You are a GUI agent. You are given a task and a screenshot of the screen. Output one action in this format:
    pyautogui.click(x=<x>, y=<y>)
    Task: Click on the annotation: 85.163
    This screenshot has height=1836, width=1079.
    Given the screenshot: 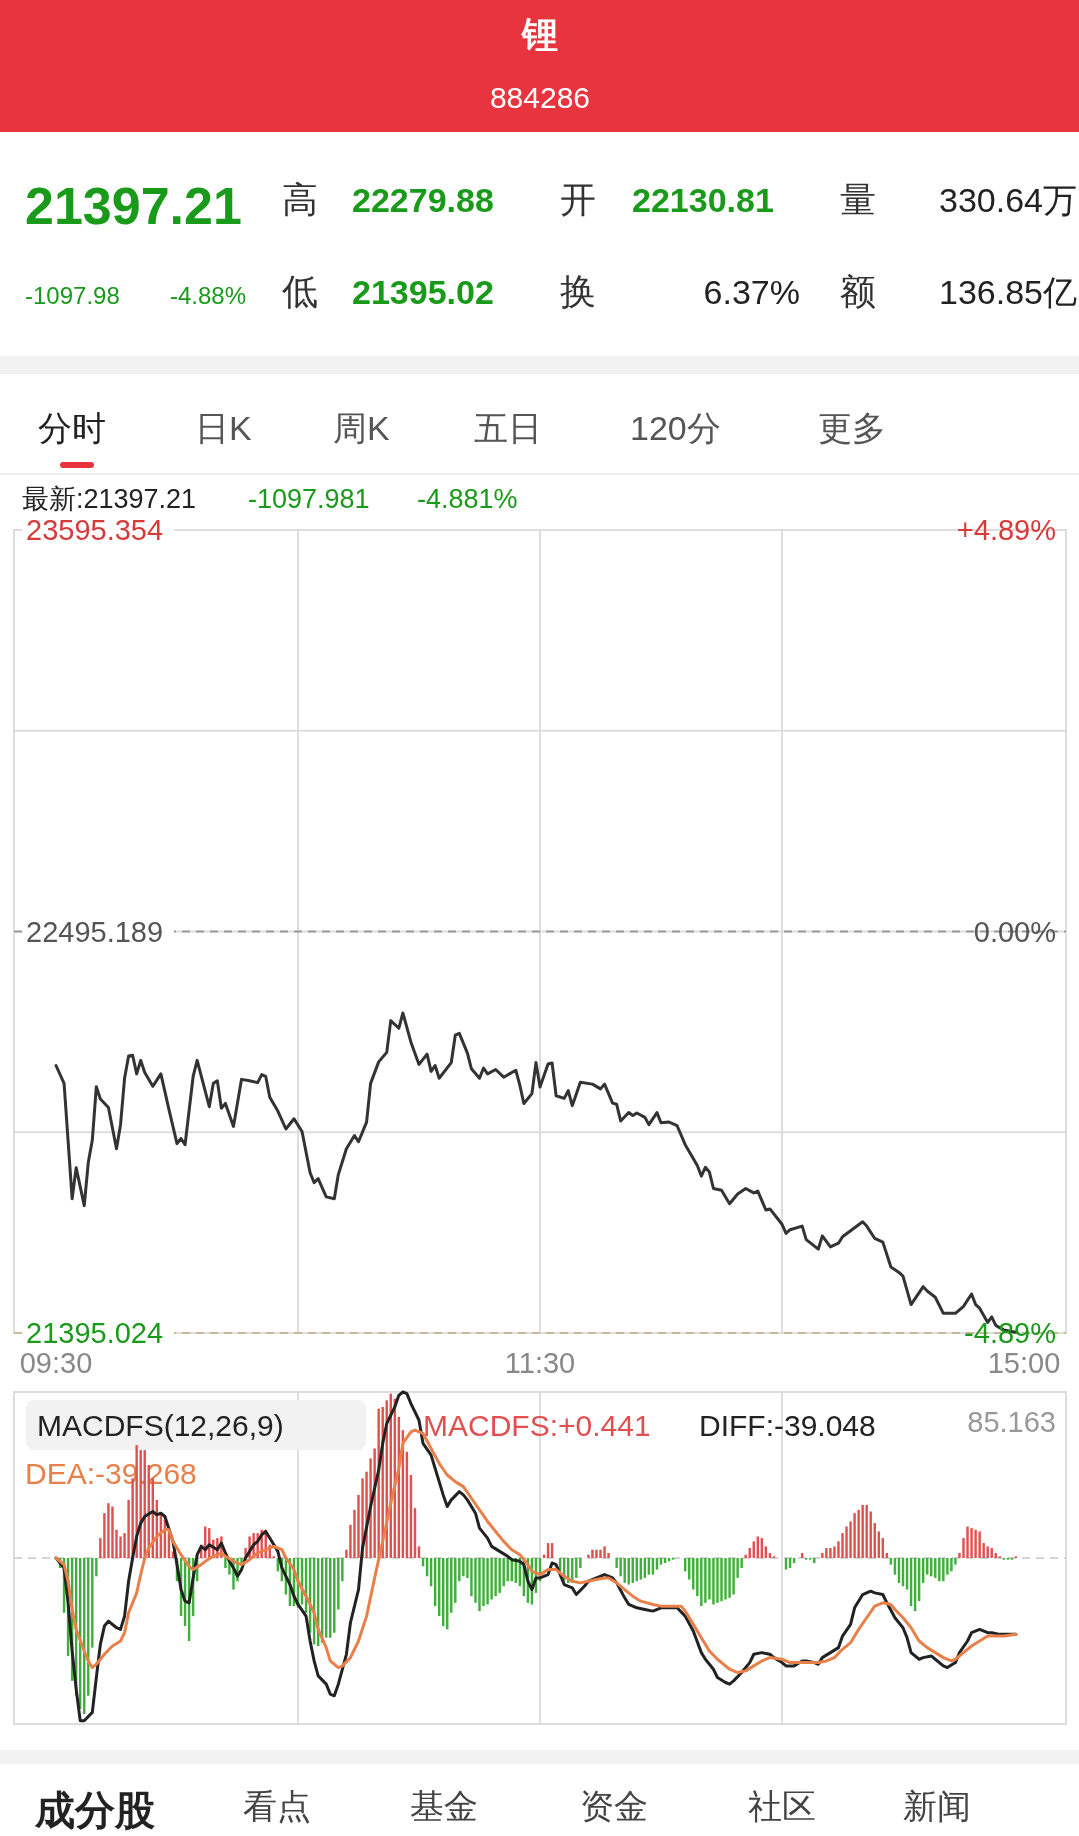 What is the action you would take?
    pyautogui.click(x=1011, y=1422)
    